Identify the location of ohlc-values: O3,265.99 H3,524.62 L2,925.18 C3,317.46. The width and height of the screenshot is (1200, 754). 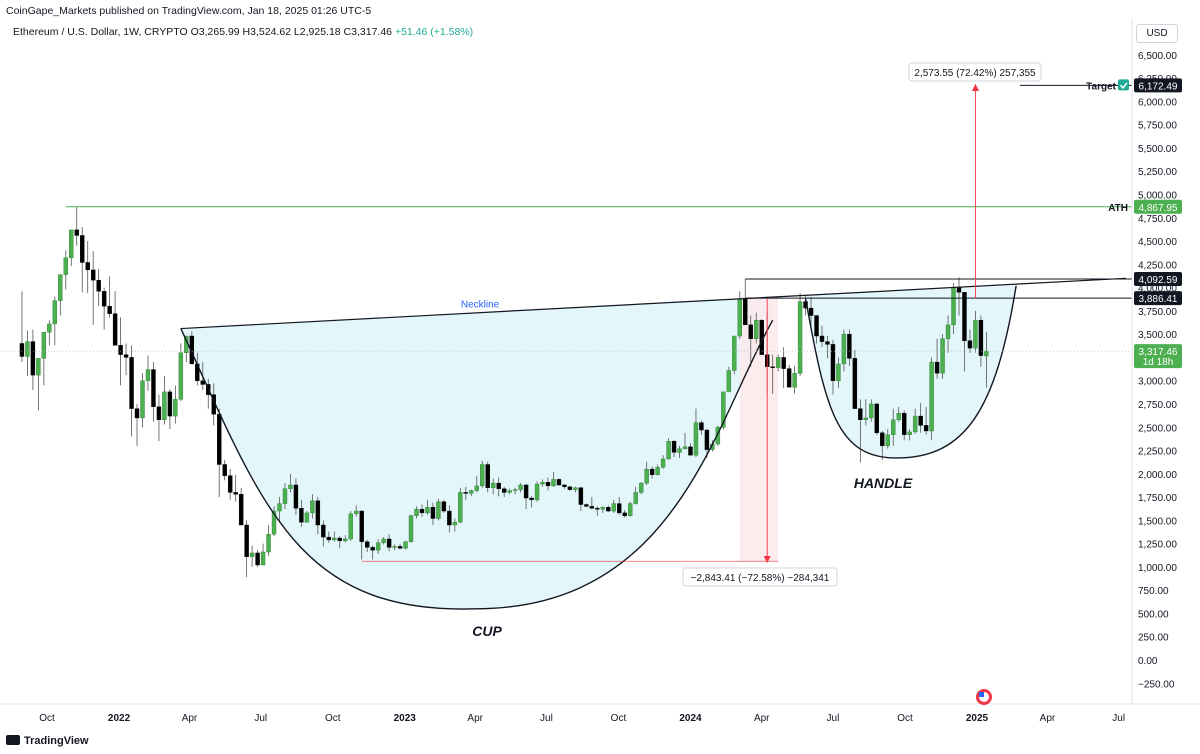
(291, 32).